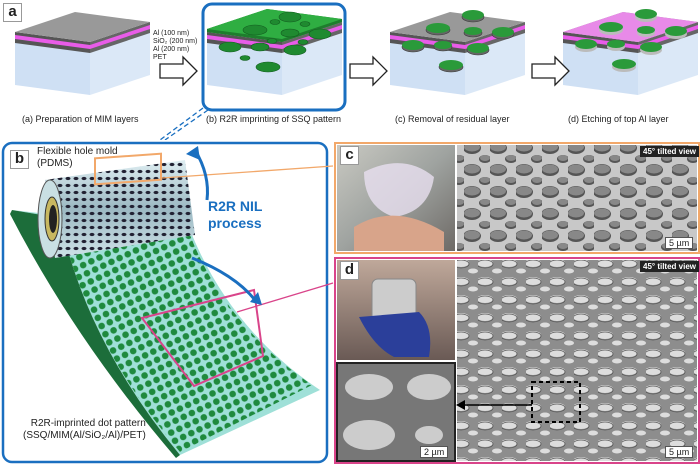 The height and width of the screenshot is (464, 700). I want to click on step-b-highlight, so click(274, 57).